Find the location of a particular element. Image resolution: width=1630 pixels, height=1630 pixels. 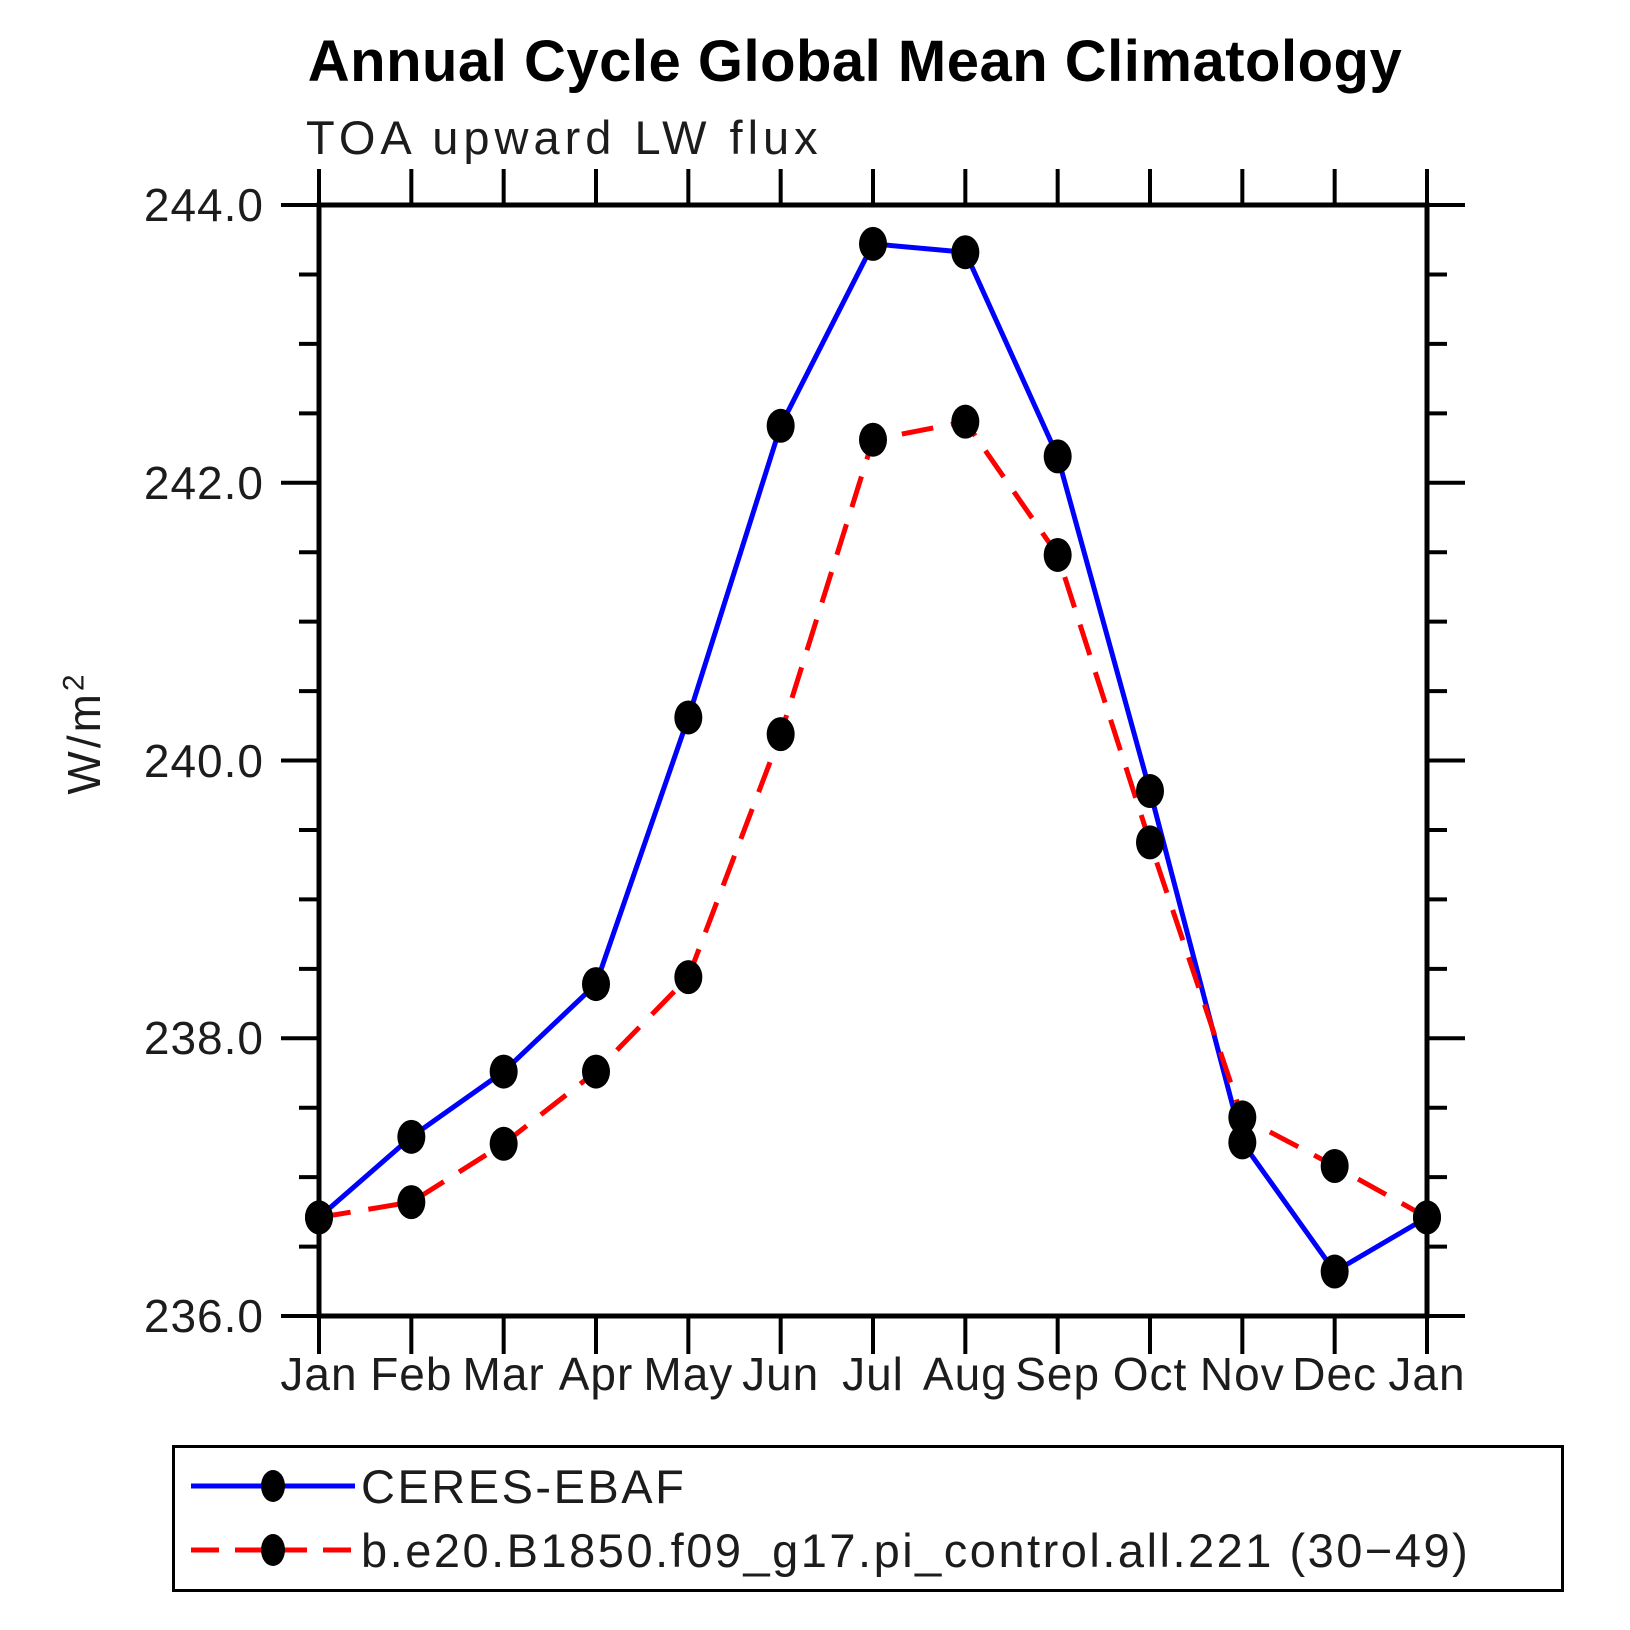

y-tick-label: 236.0 is located at coordinates (203, 1316).